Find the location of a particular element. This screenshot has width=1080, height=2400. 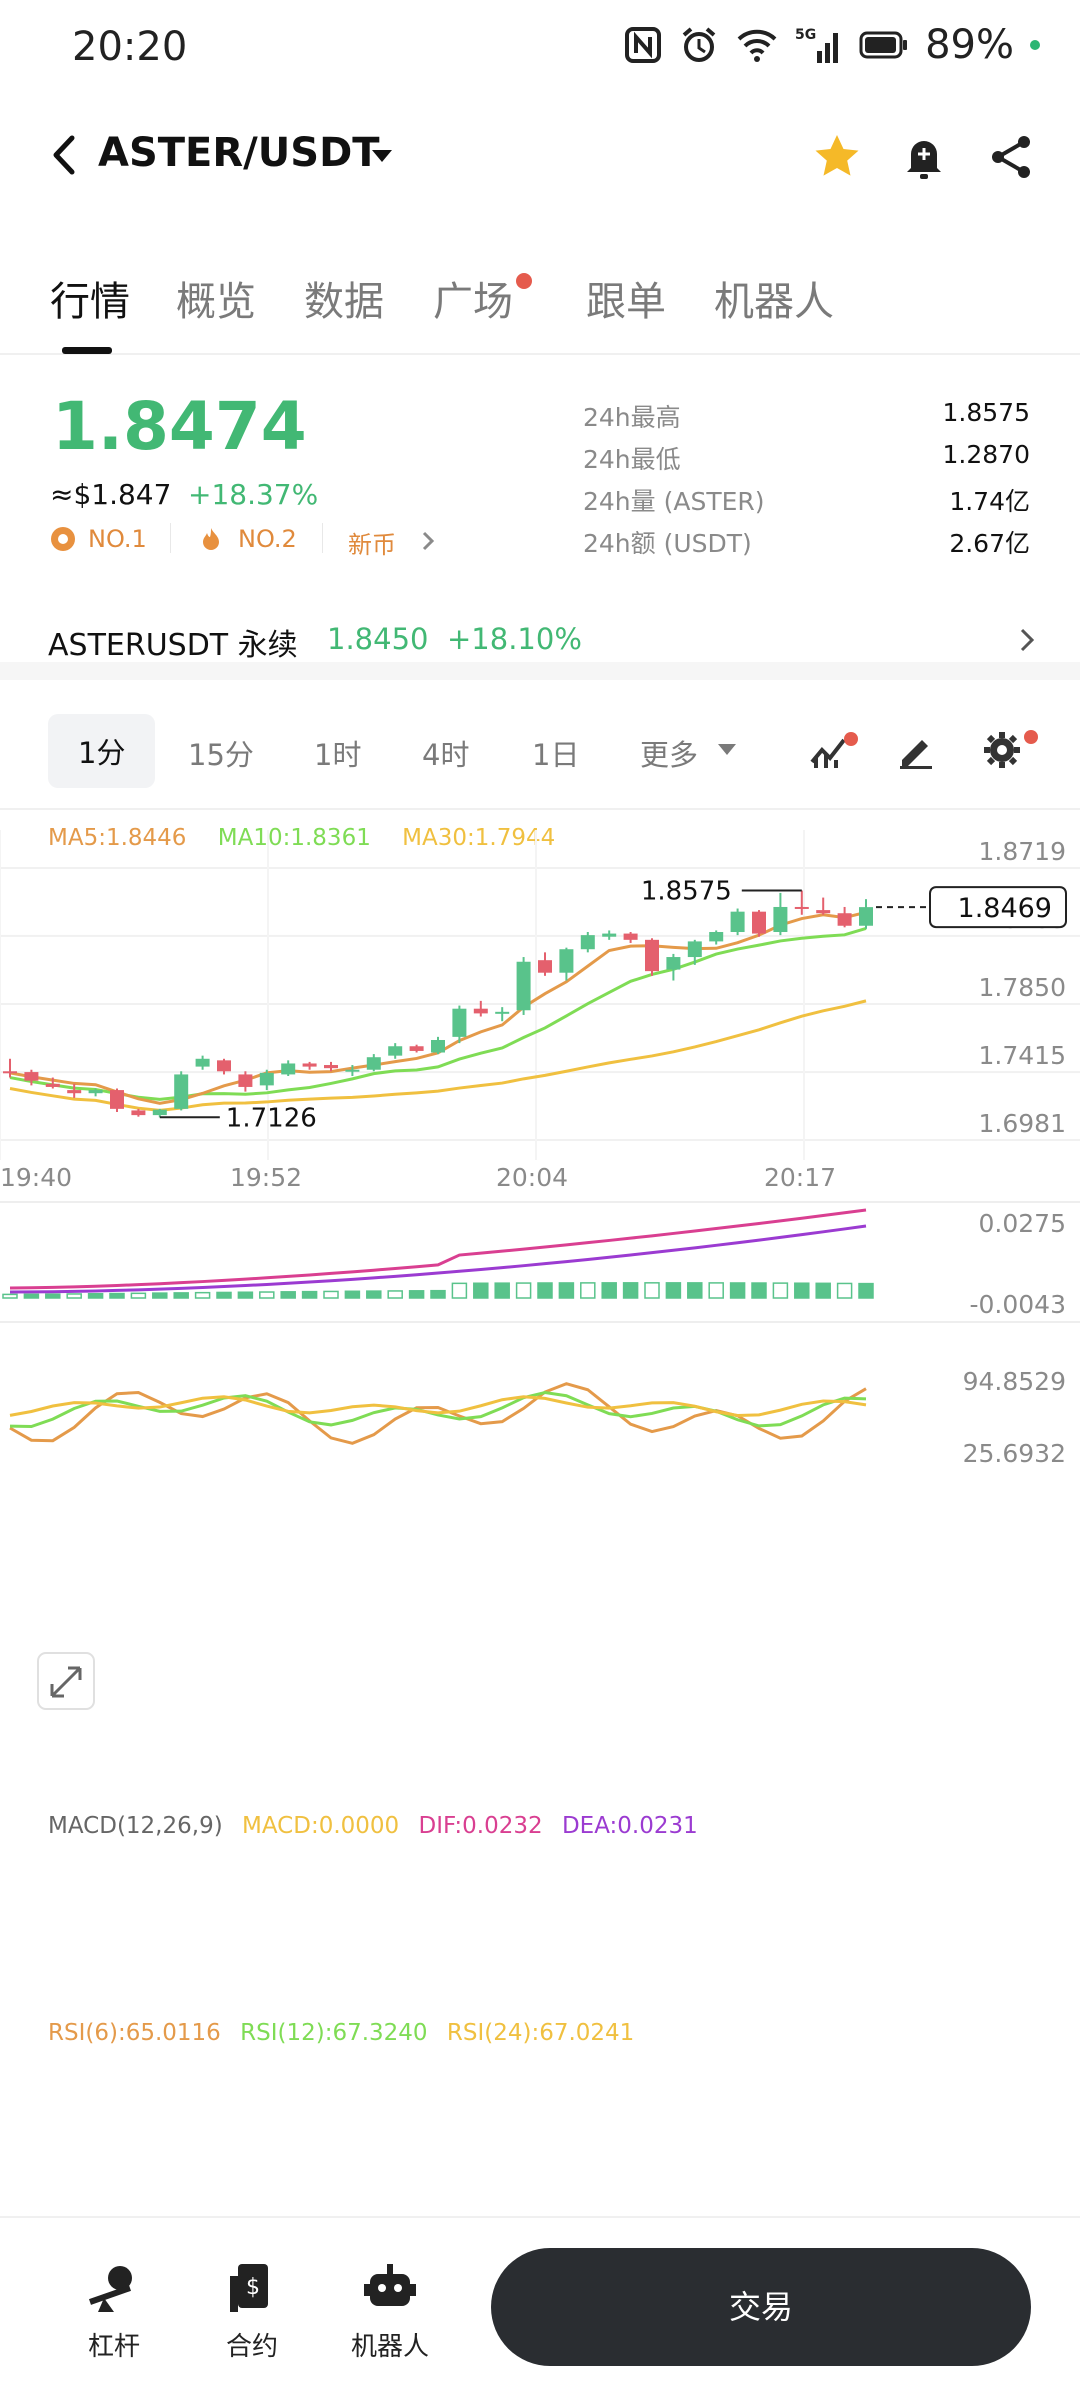

stat-value-high: 1.8575 is located at coordinates (986, 412).